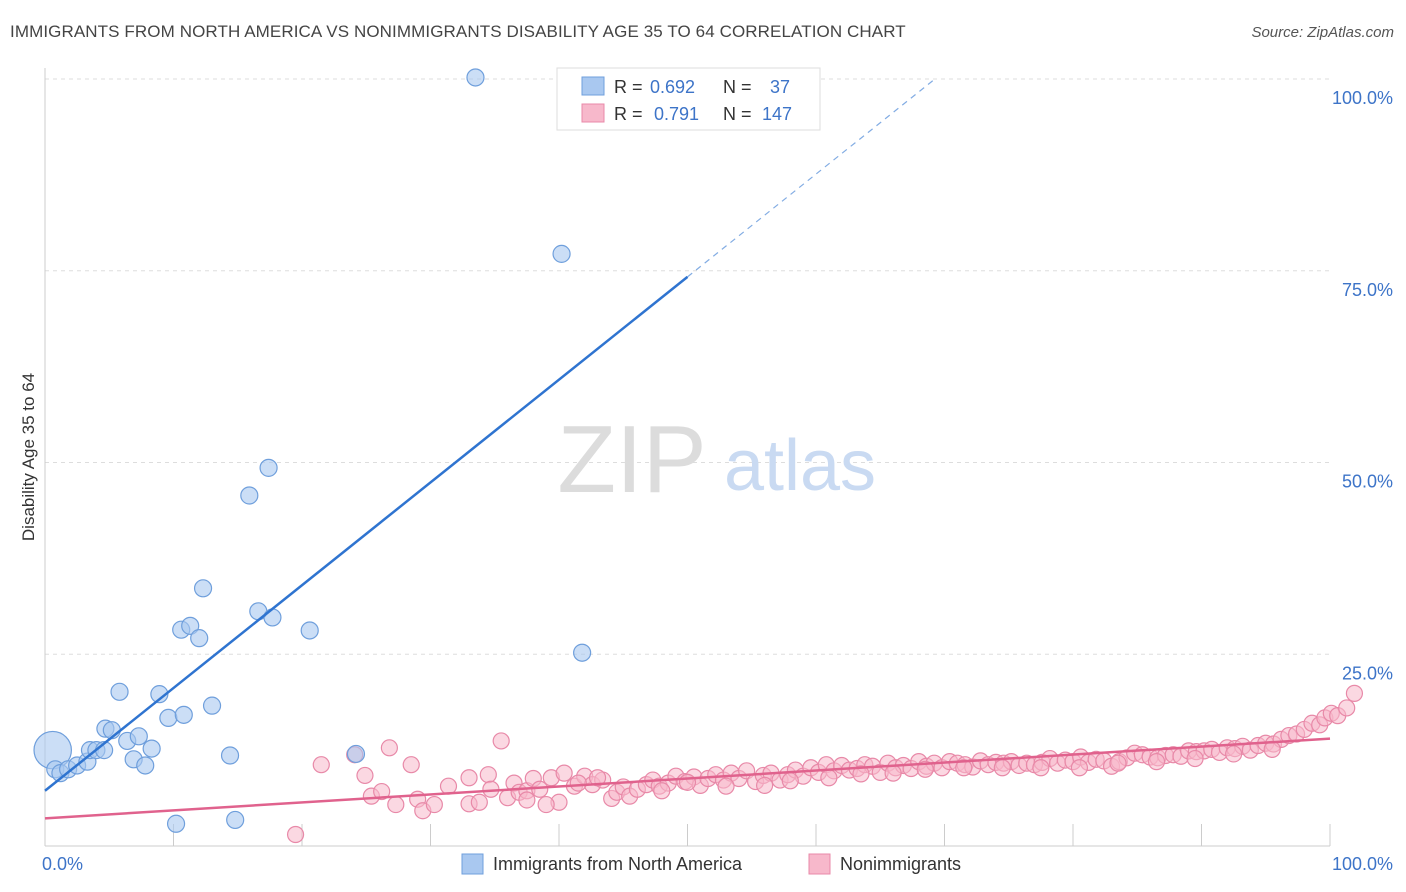  I want to click on nonimmigrants-trend-line, so click(687, 778).